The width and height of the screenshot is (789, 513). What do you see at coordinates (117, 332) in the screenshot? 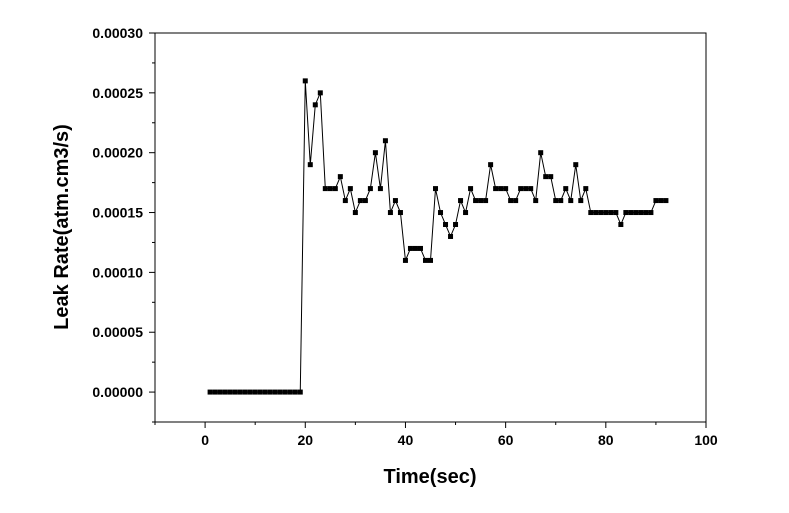
I see `y-tick-label: 0.00005` at bounding box center [117, 332].